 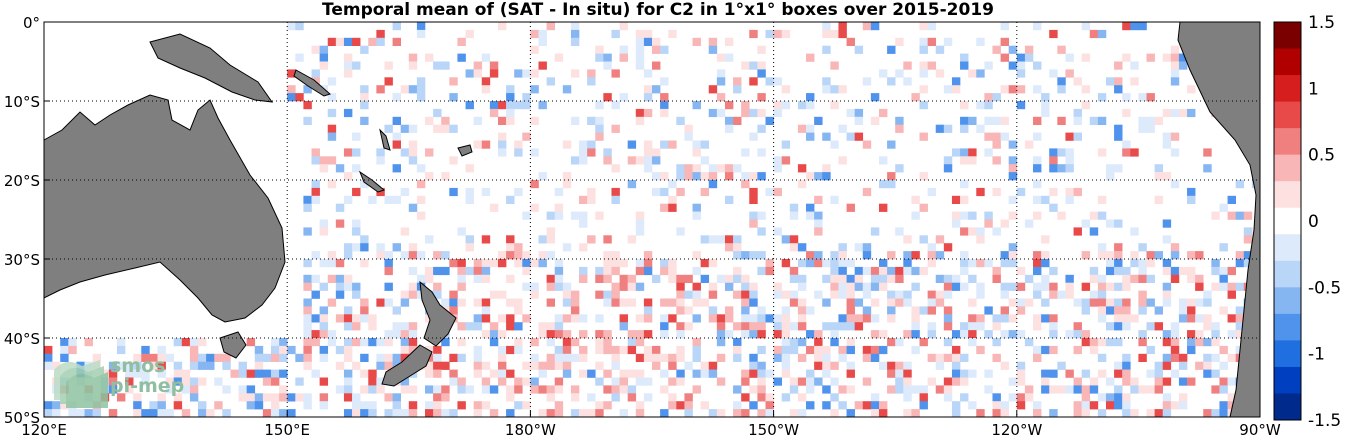 I want to click on logo-waves-icon, so click(x=81, y=384).